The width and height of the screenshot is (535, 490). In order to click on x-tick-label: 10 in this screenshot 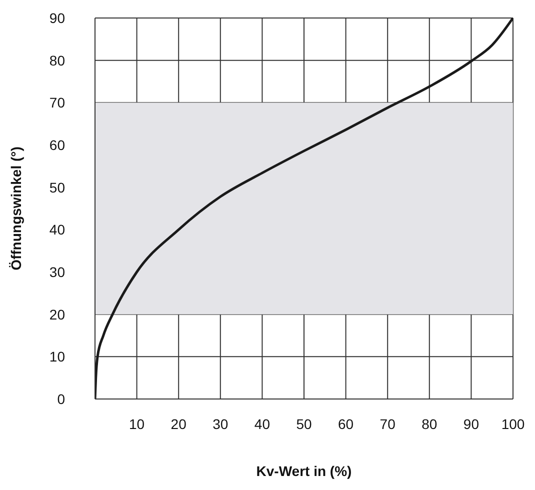, I will do `click(137, 424)`.